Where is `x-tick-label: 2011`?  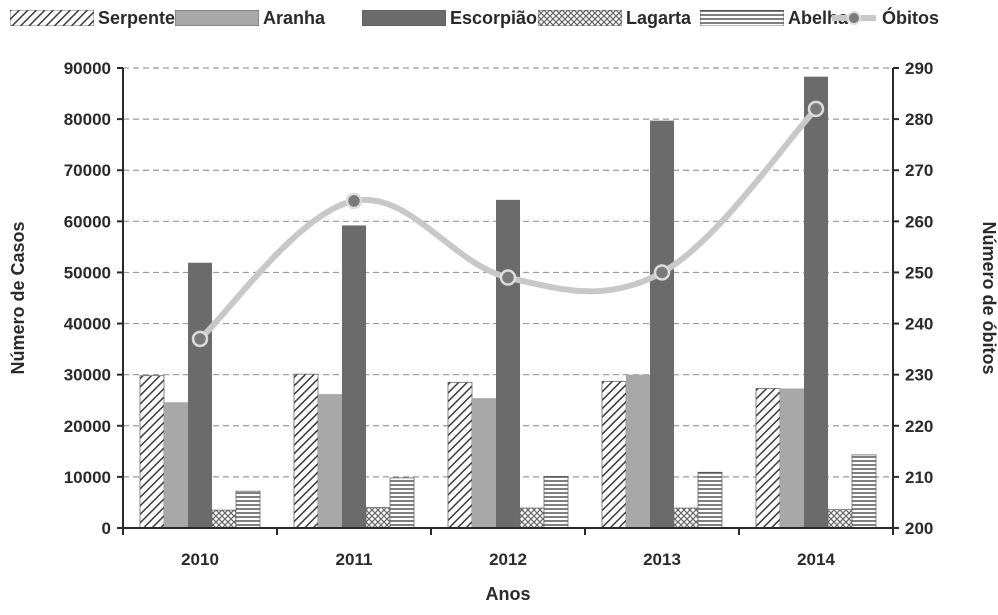
x-tick-label: 2011 is located at coordinates (354, 559).